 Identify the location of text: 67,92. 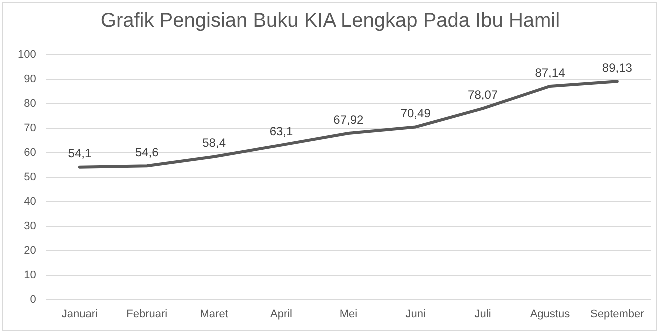
(349, 119).